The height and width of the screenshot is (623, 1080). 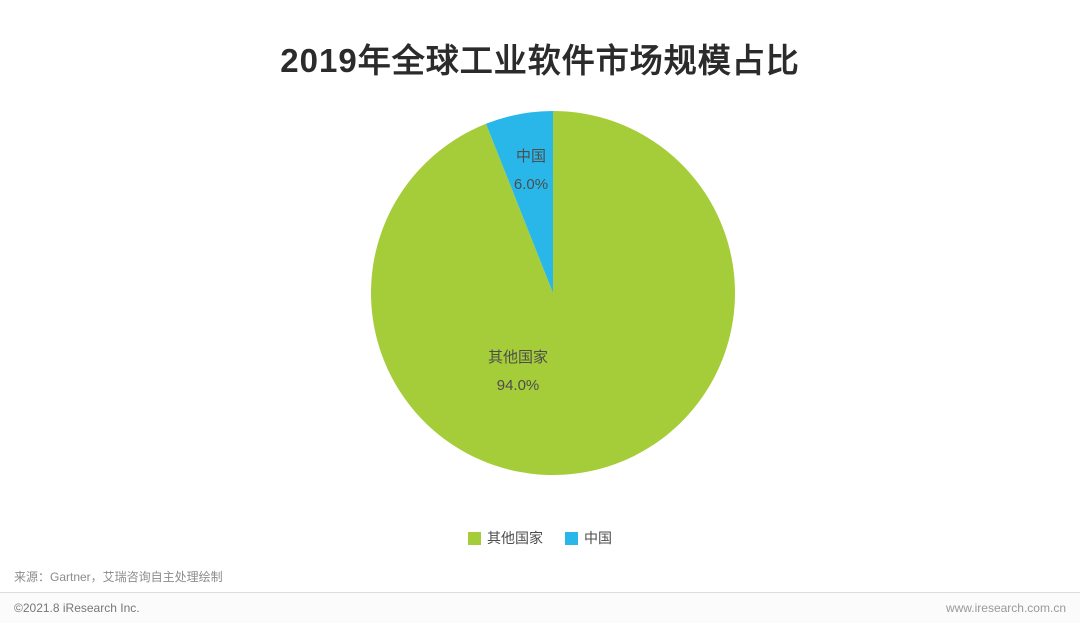 What do you see at coordinates (518, 372) in the screenshot?
I see `slice-label-other-countries: 其他国家 94.0%` at bounding box center [518, 372].